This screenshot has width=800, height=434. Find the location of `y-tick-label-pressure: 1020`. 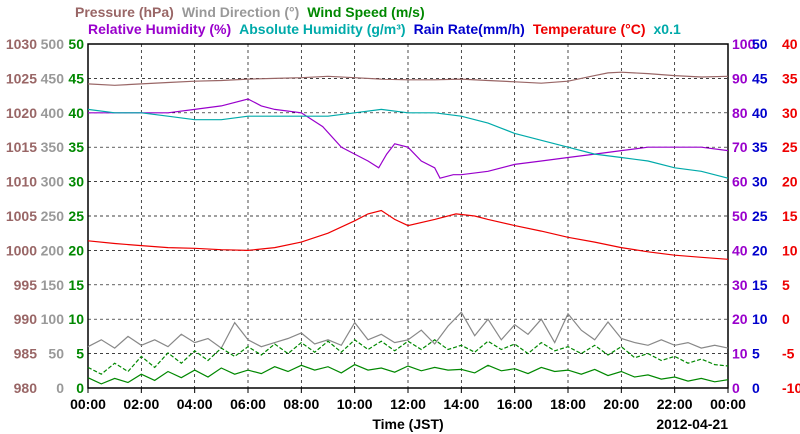

y-tick-label-pressure: 1020 is located at coordinates (21, 113).